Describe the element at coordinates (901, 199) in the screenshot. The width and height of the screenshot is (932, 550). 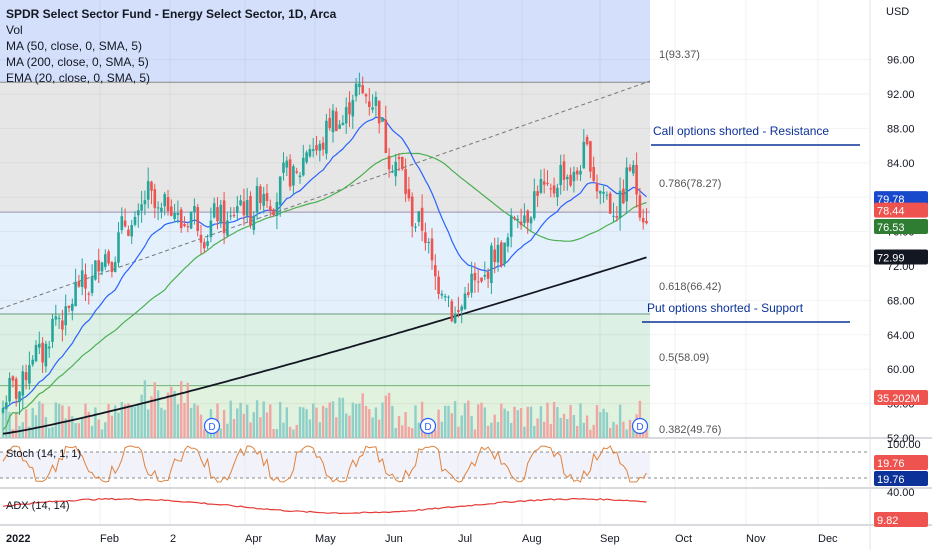
I see `level-price-tag-bg` at that location.